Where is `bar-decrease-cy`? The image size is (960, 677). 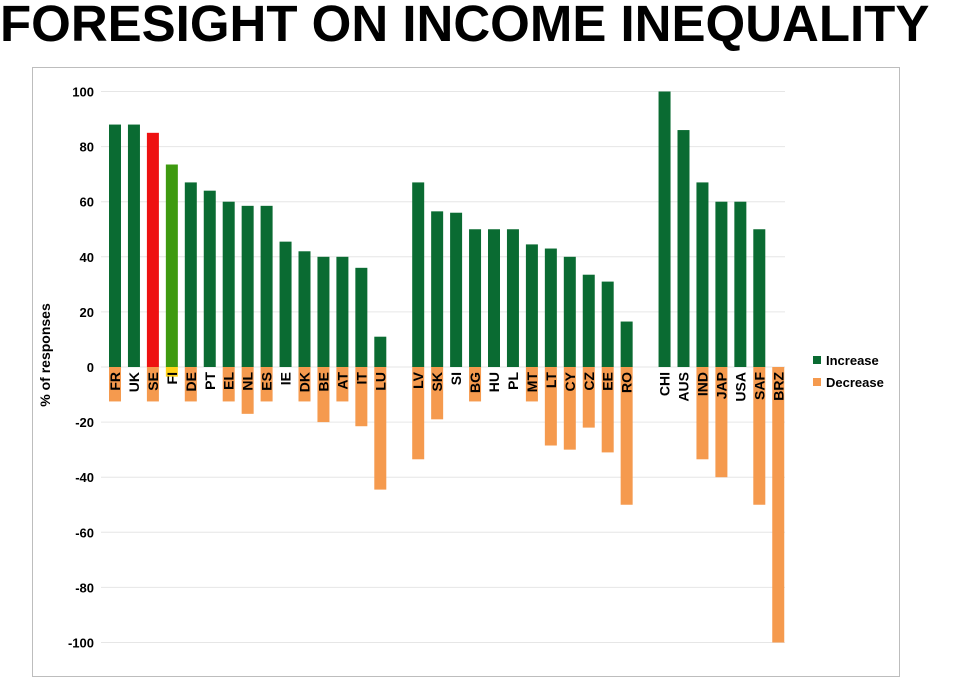
bar-decrease-cy is located at coordinates (569, 408).